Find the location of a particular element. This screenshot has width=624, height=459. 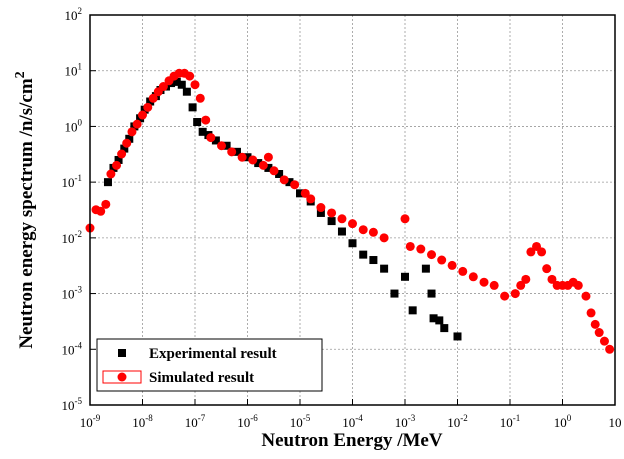

tick-label-exp: -7 is located at coordinates (202, 418).